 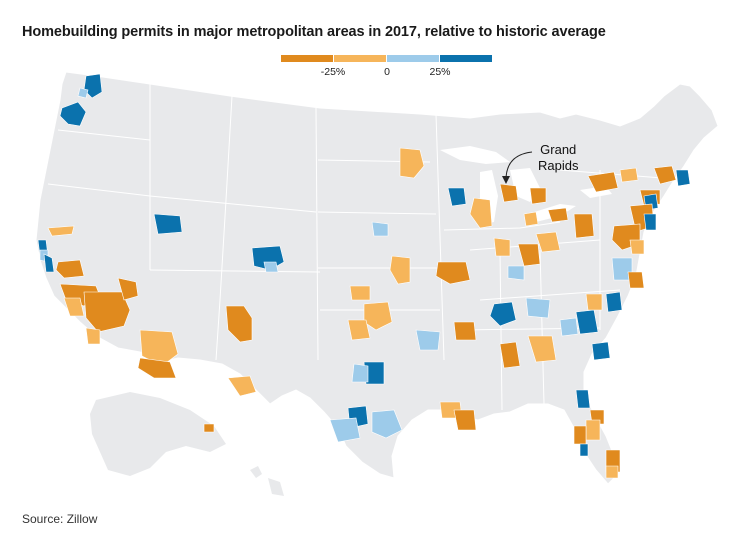 What do you see at coordinates (558, 149) in the screenshot?
I see `annotation-line1: Grand` at bounding box center [558, 149].